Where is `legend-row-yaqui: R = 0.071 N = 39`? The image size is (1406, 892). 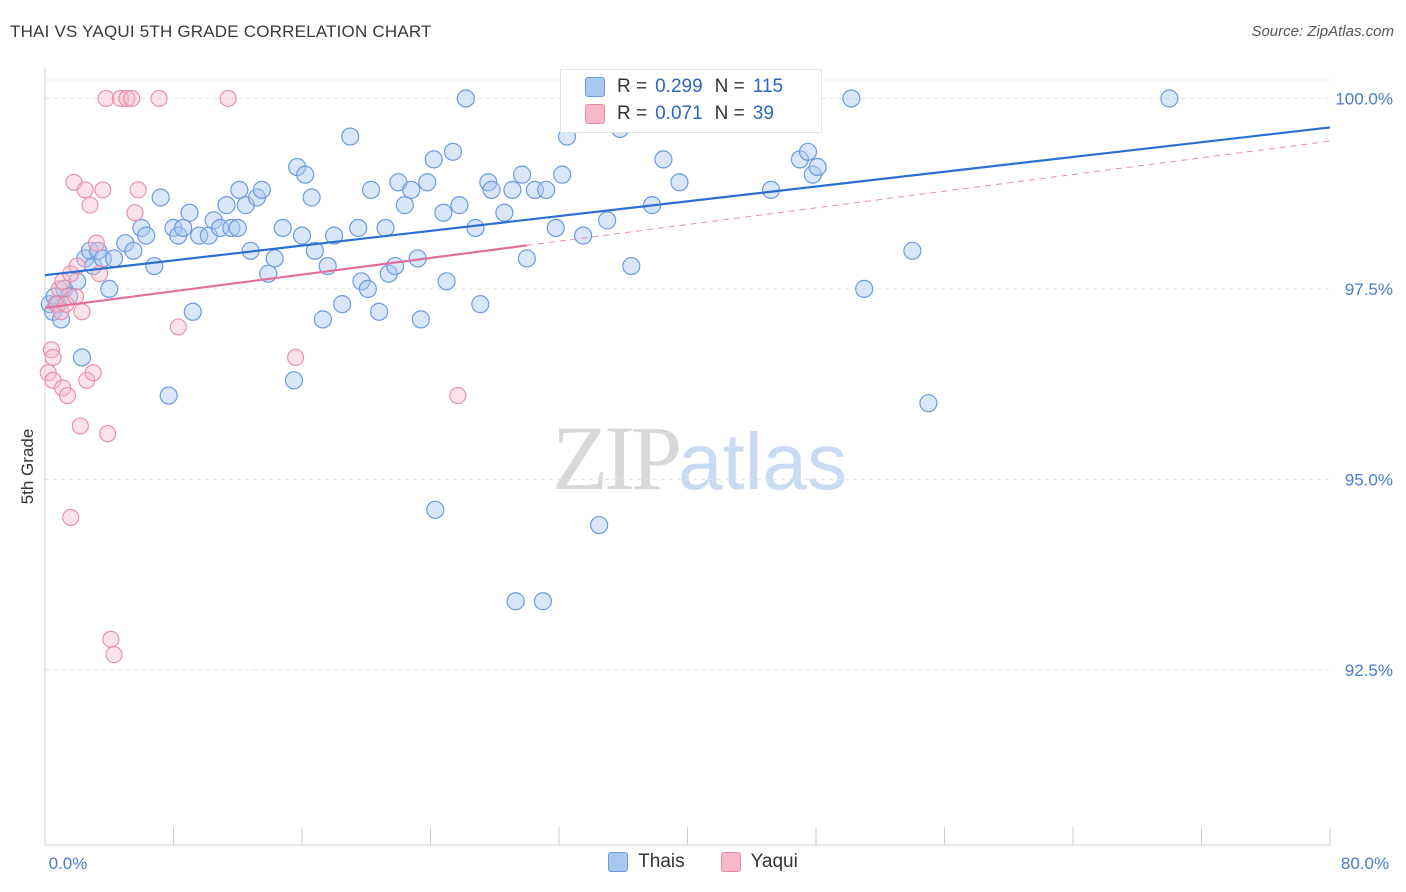 legend-row-yaqui: R = 0.071 N = 39 is located at coordinates (679, 114).